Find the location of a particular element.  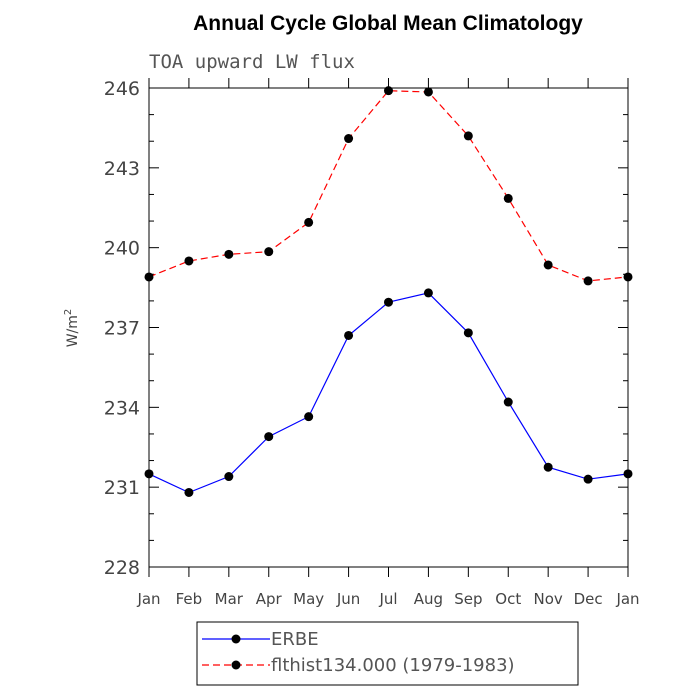

x-tick-label: Sep is located at coordinates (468, 599).